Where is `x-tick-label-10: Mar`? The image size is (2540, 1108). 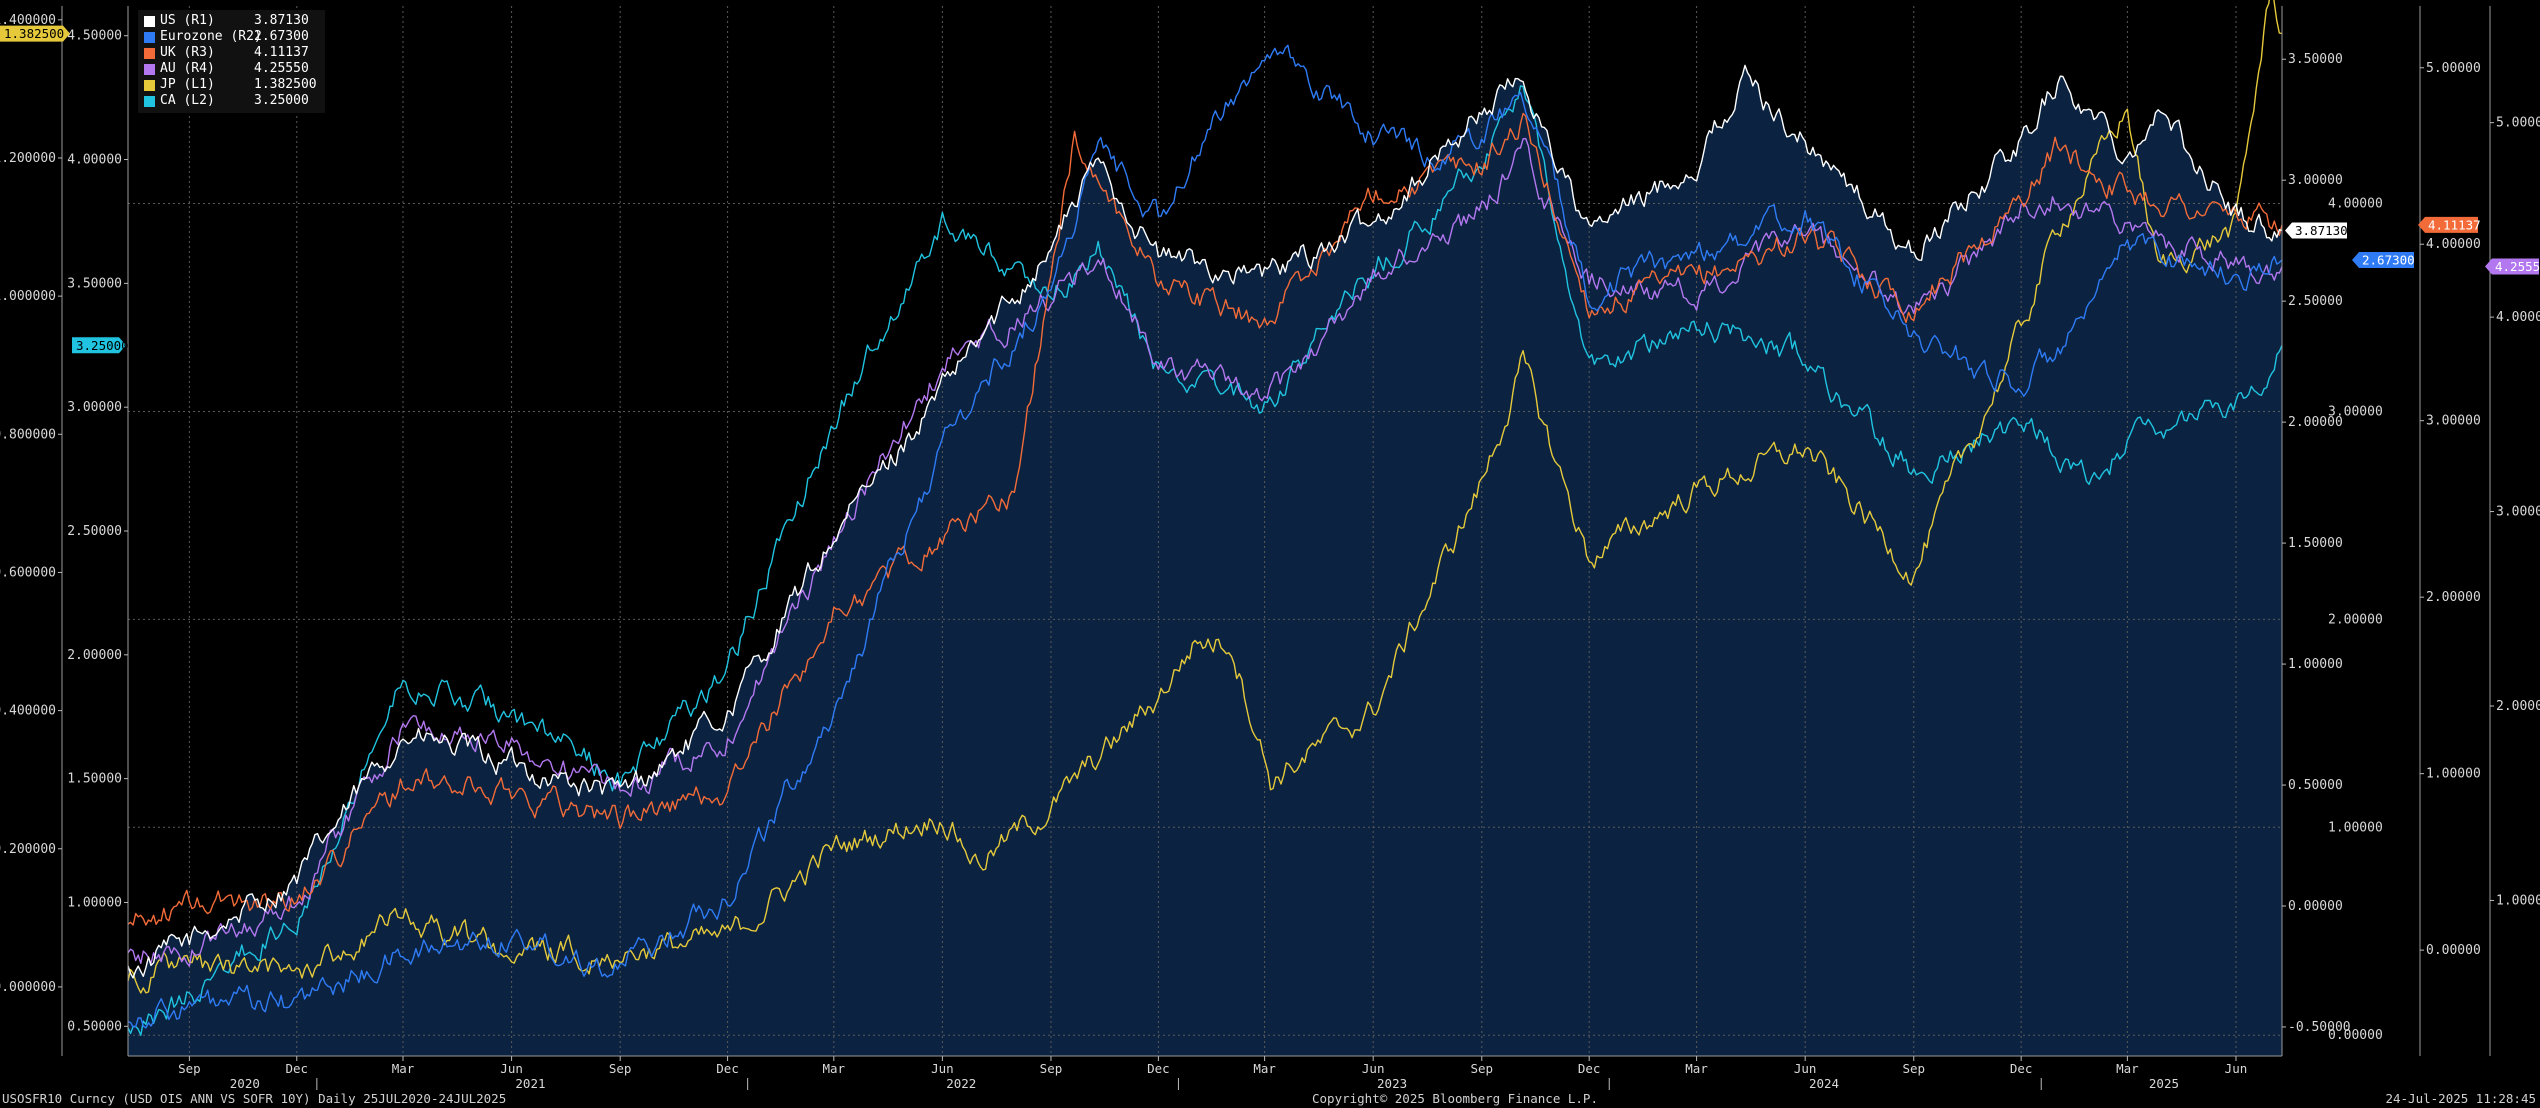
x-tick-label-10: Mar is located at coordinates (1264, 1068).